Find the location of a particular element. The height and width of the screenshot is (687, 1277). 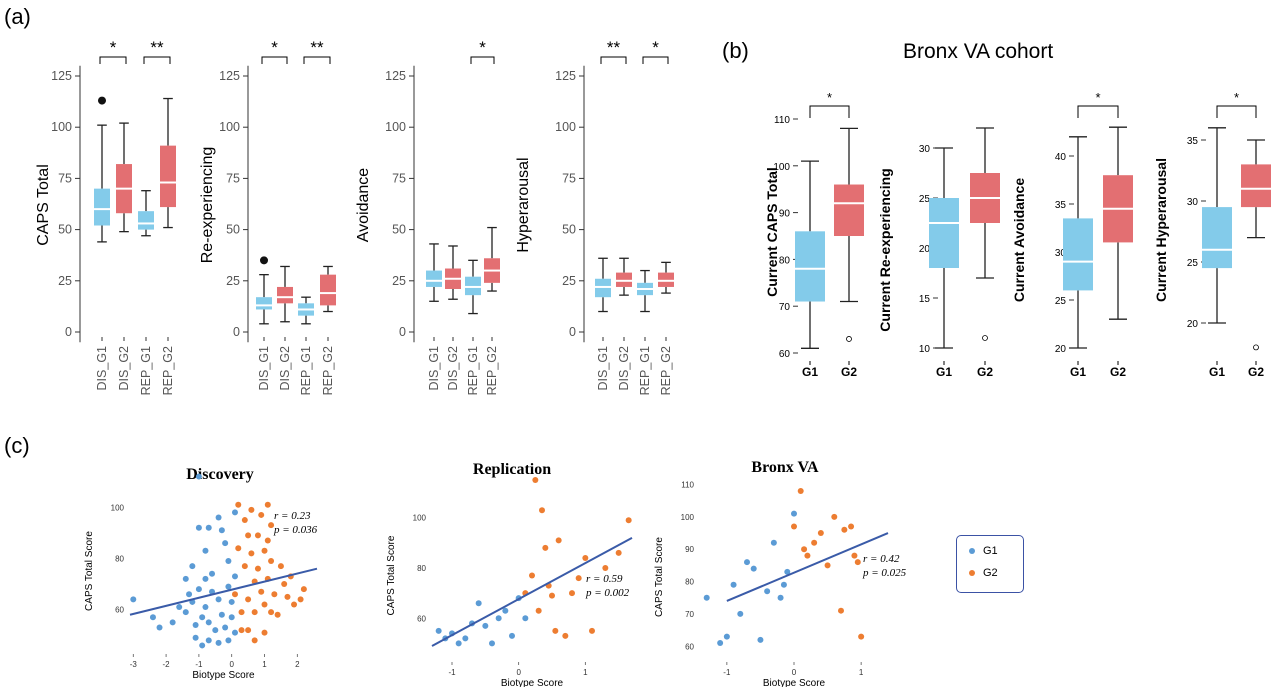

box-panel-5-y-title: Current CAPS Total is located at coordinates (772, 232).